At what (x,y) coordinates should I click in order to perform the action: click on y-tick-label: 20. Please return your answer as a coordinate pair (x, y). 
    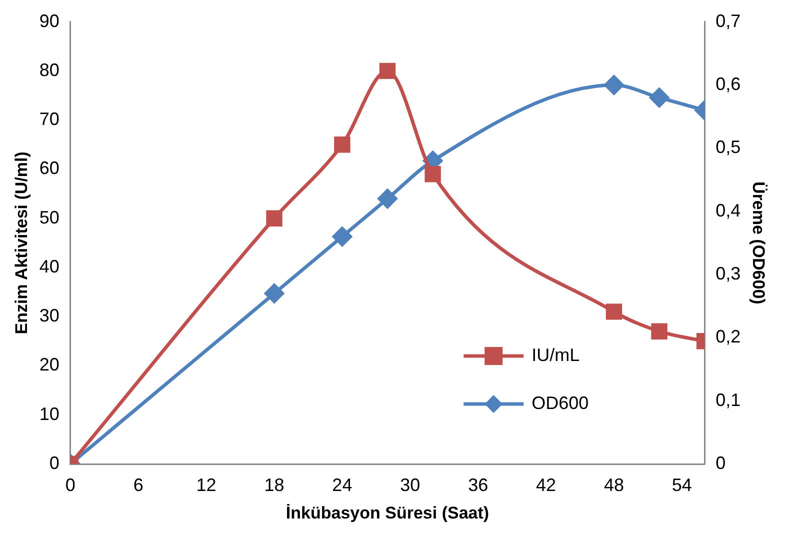
    Looking at the image, I should click on (49, 364).